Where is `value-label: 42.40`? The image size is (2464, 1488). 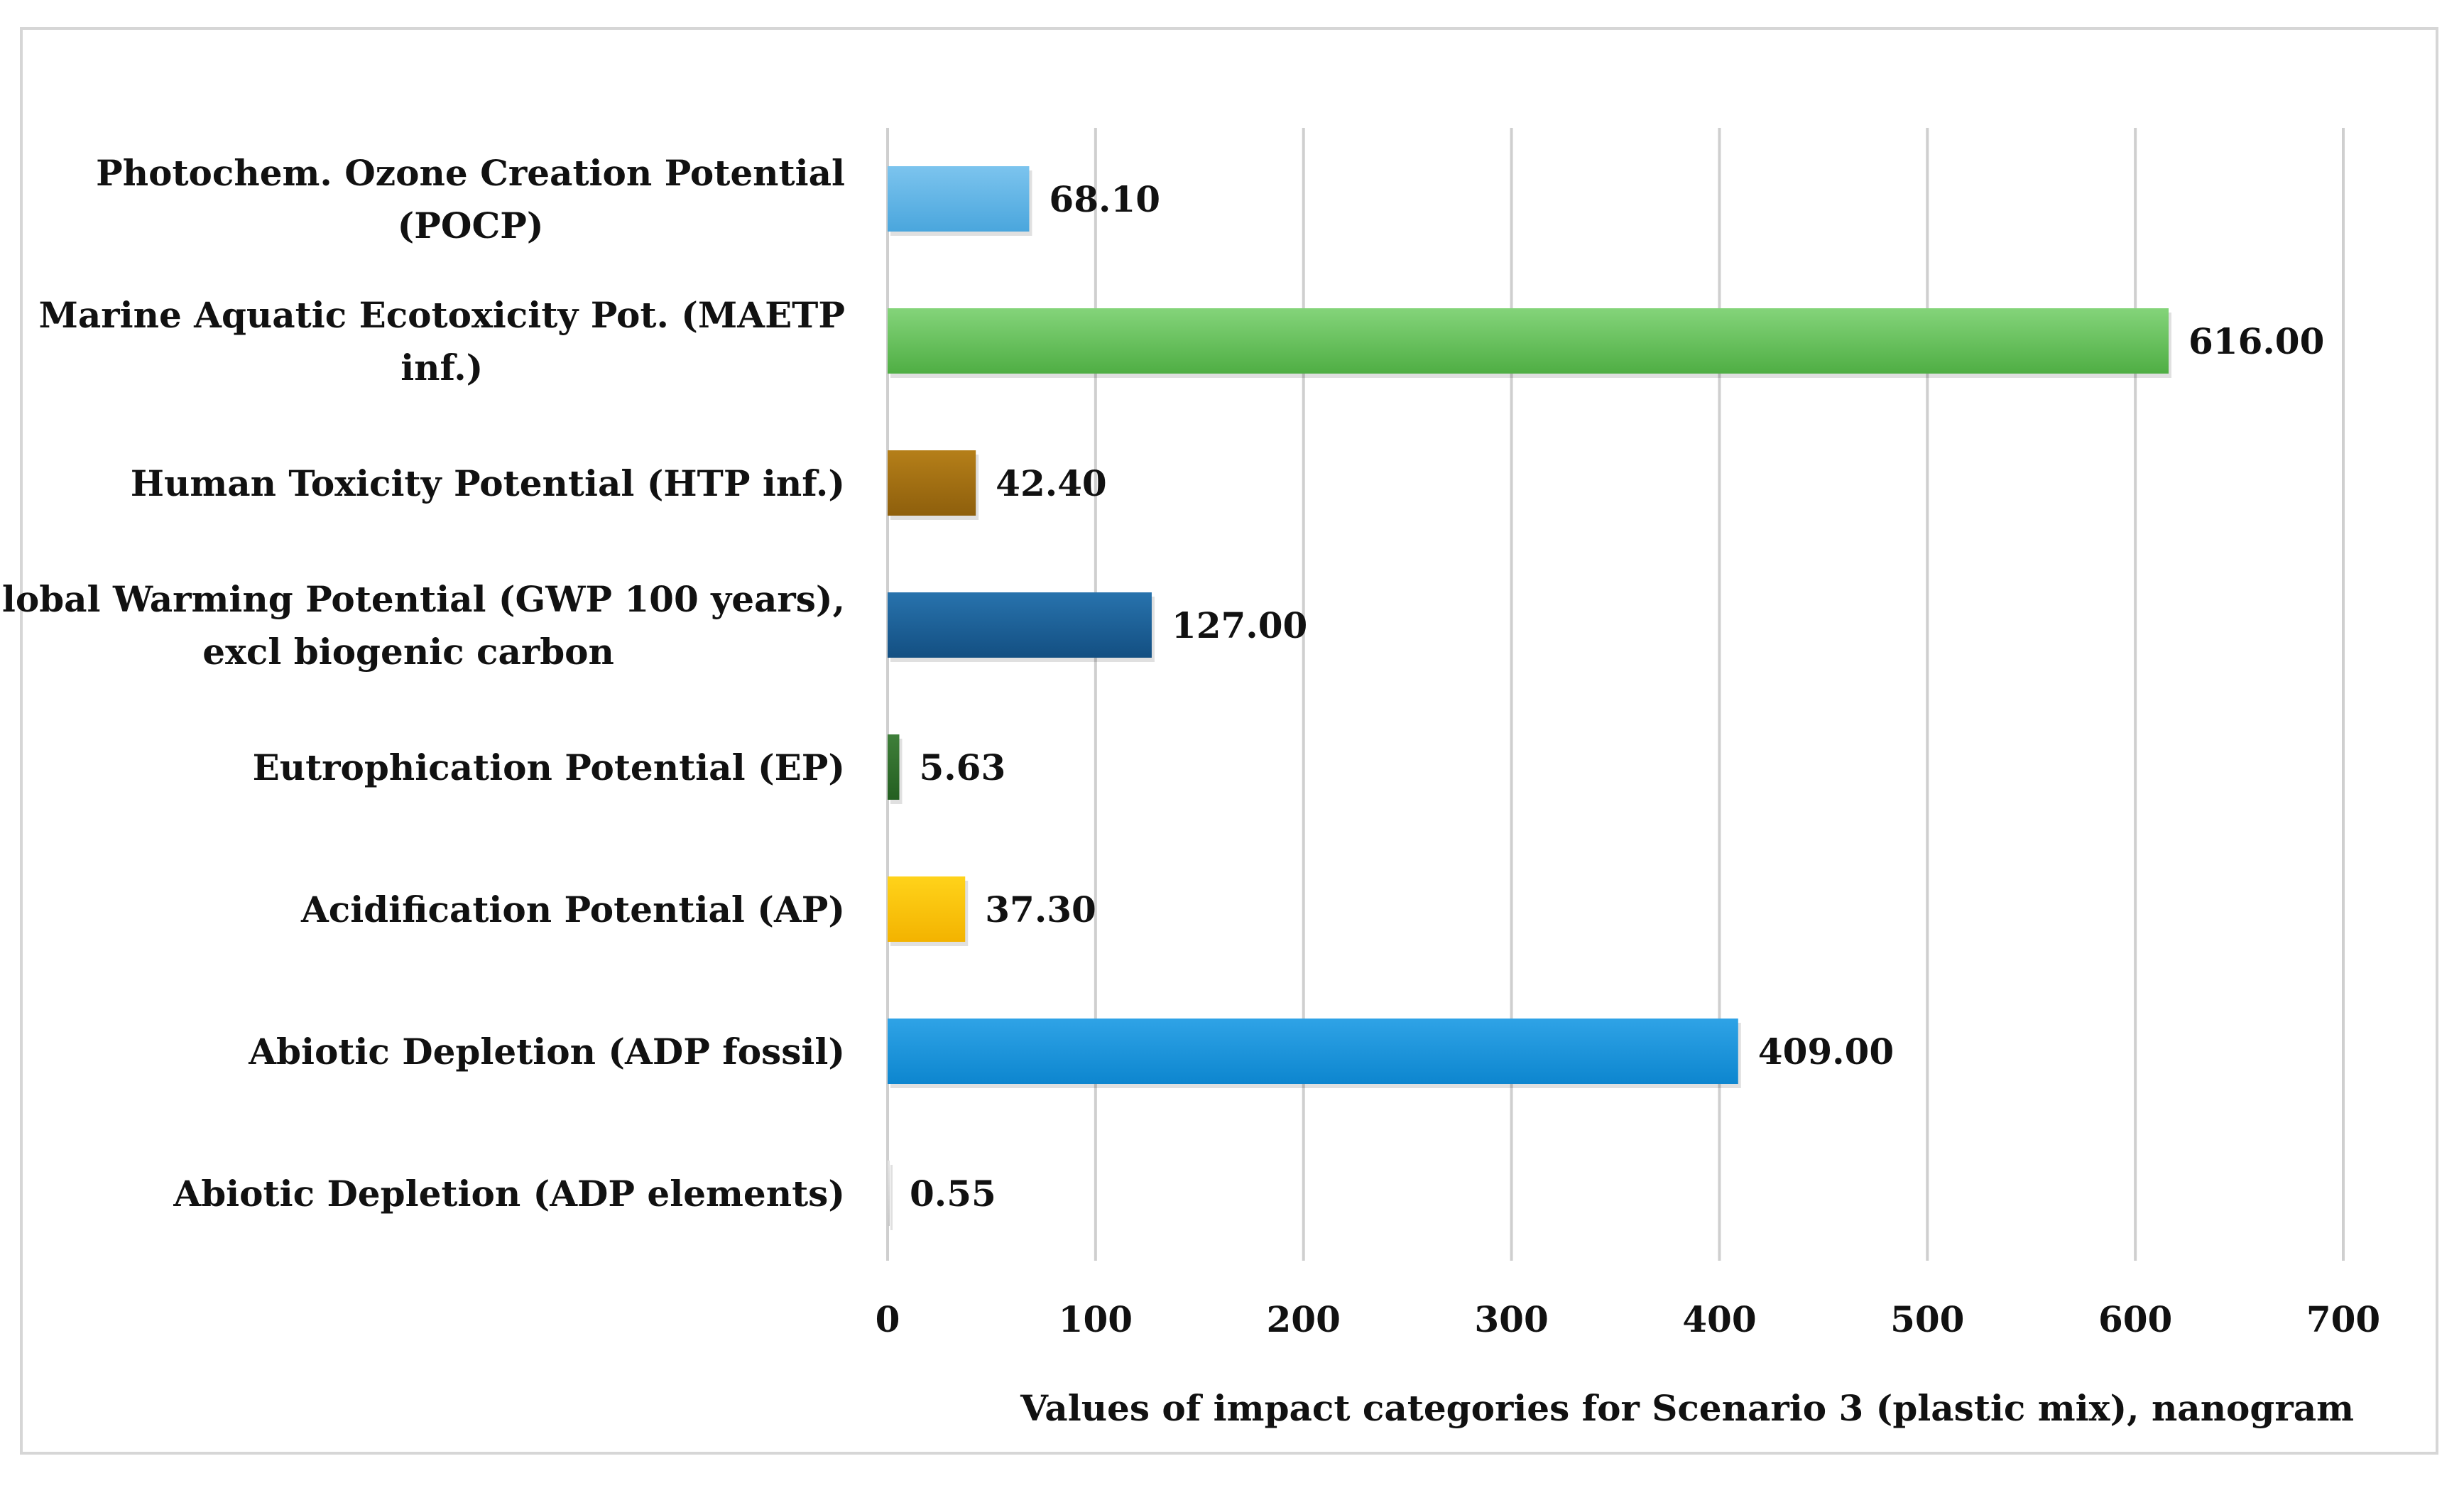 value-label: 42.40 is located at coordinates (1051, 483).